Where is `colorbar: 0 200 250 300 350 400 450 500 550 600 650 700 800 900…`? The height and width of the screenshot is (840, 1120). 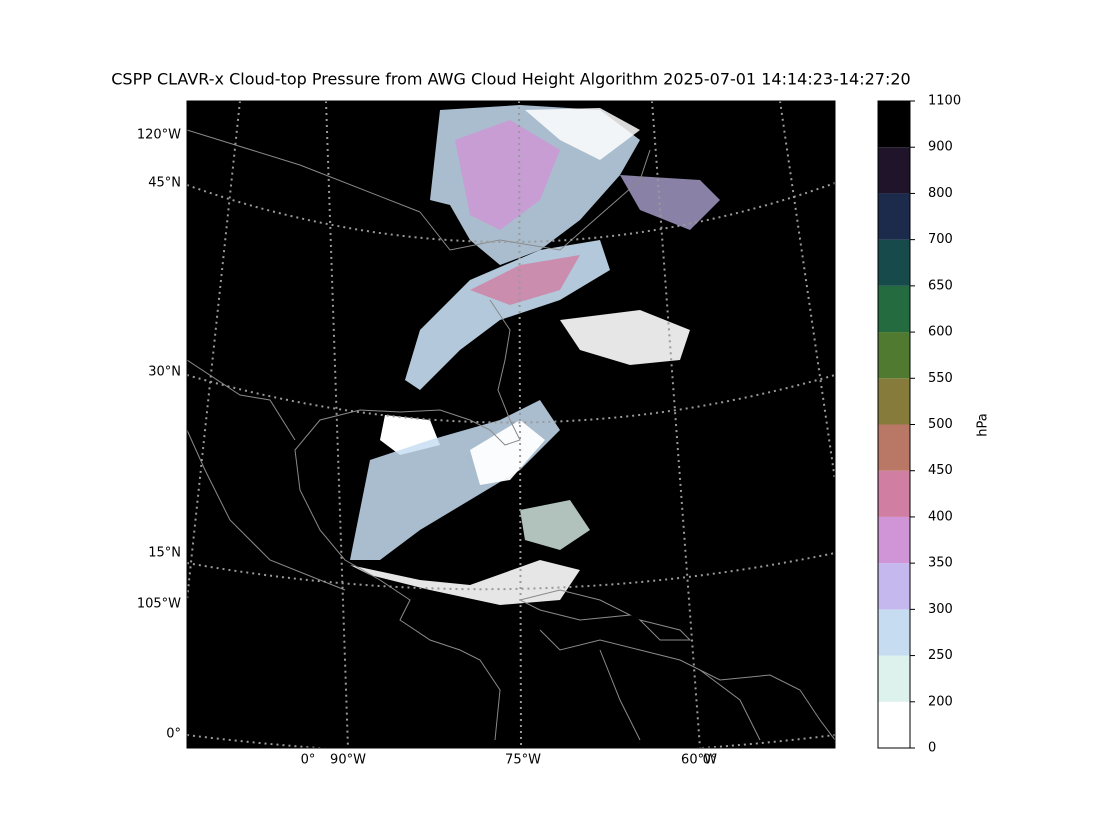
colorbar: 0 200 250 300 350 400 450 500 550 600 650 700 800 900… is located at coordinates (919, 425).